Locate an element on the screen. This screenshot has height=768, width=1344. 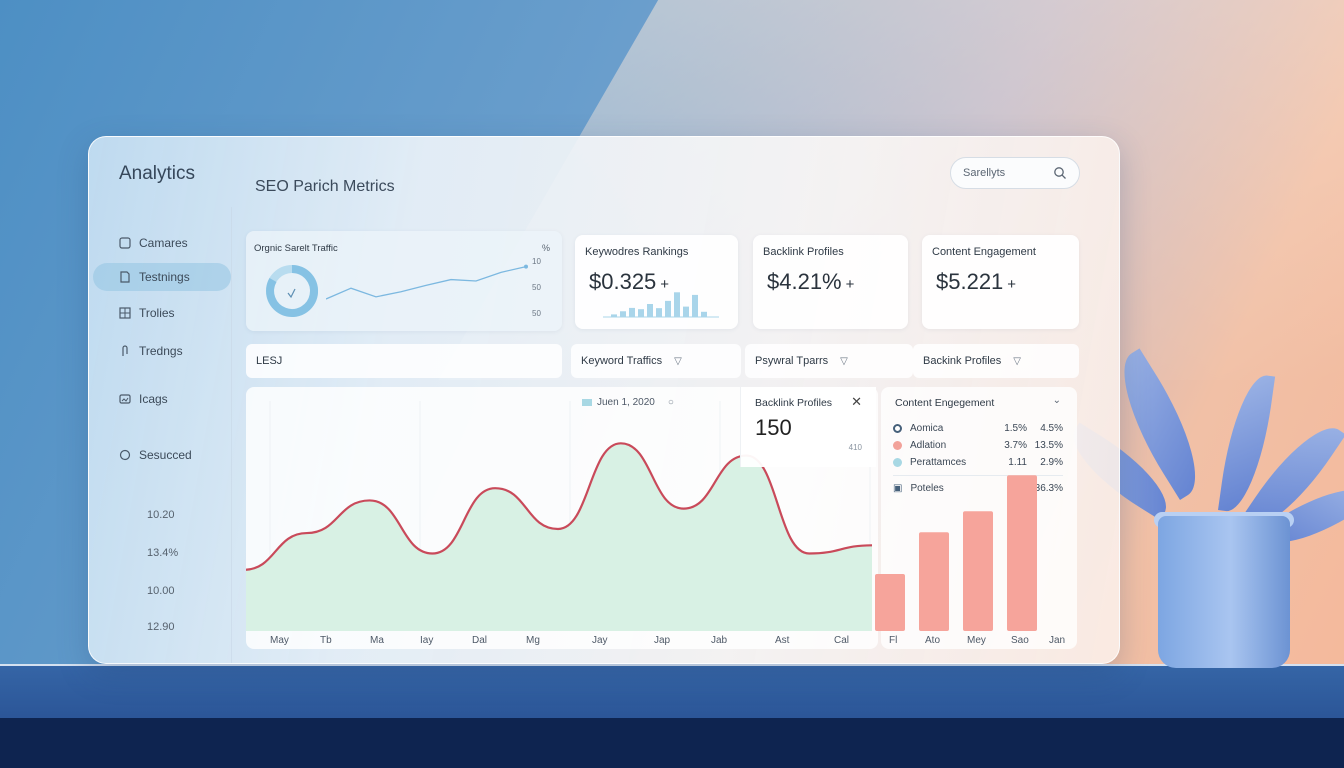
x-tick-label: Ast is located at coordinates (782, 640).